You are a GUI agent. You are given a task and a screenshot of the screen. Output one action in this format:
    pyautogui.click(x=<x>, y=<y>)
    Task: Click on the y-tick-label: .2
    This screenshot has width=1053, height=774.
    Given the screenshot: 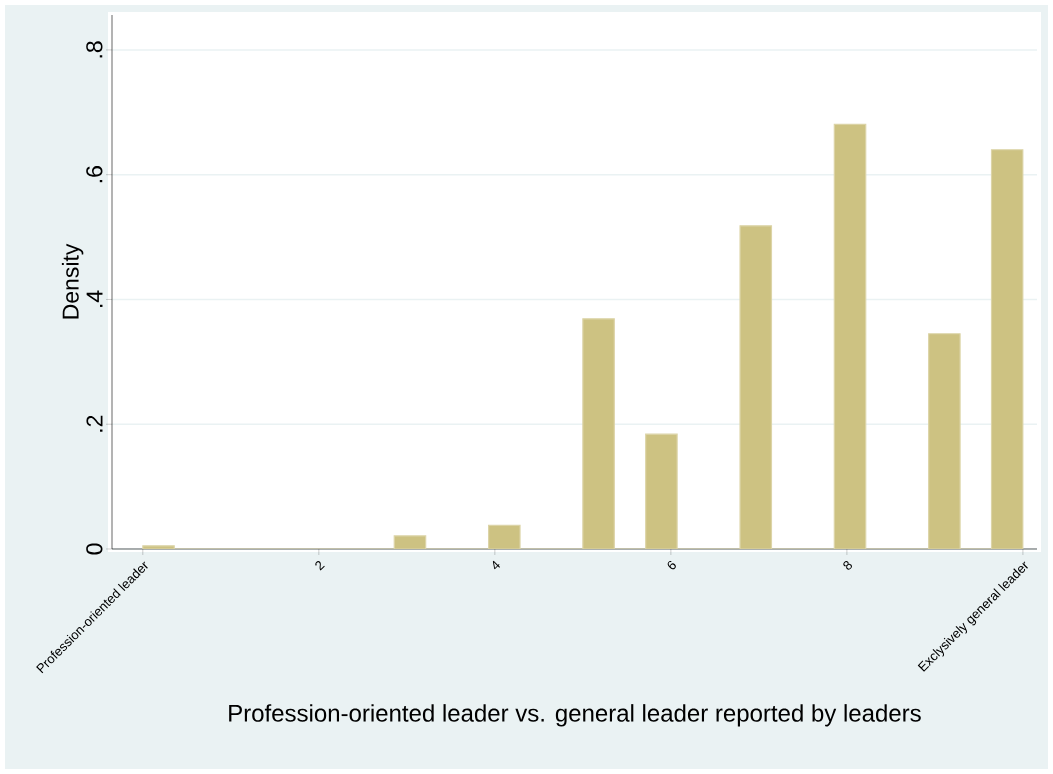 What is the action you would take?
    pyautogui.click(x=94, y=423)
    